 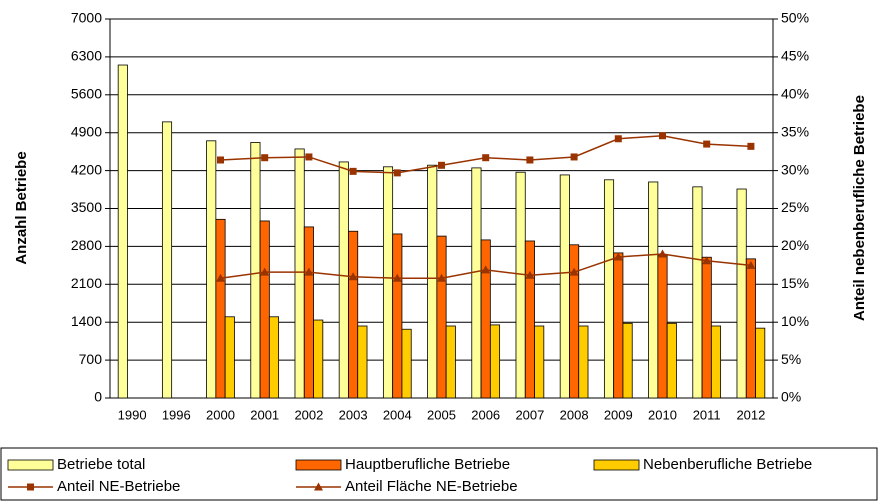 I want to click on legend-label: Hauptberufliche Betriebe, so click(x=427, y=464).